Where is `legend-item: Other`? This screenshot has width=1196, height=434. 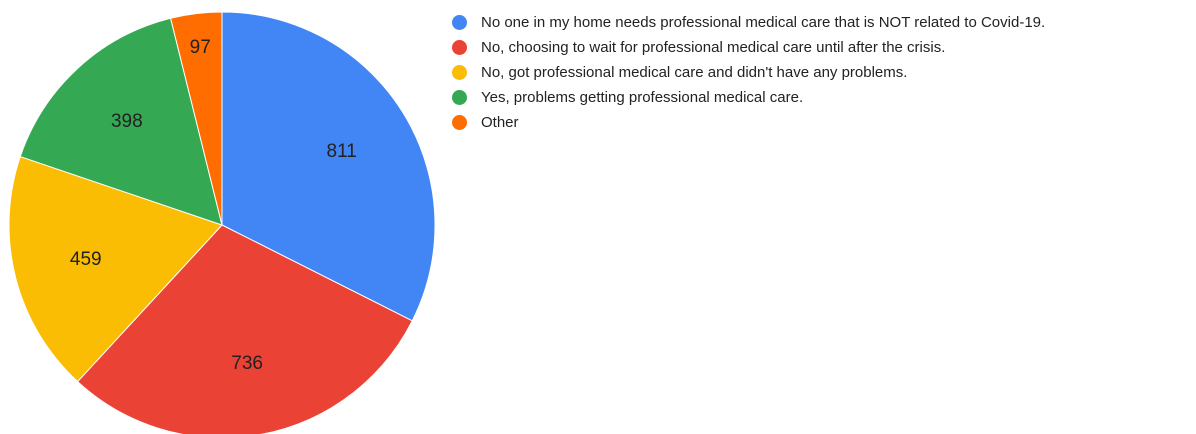
legend-item: Other is located at coordinates (748, 122).